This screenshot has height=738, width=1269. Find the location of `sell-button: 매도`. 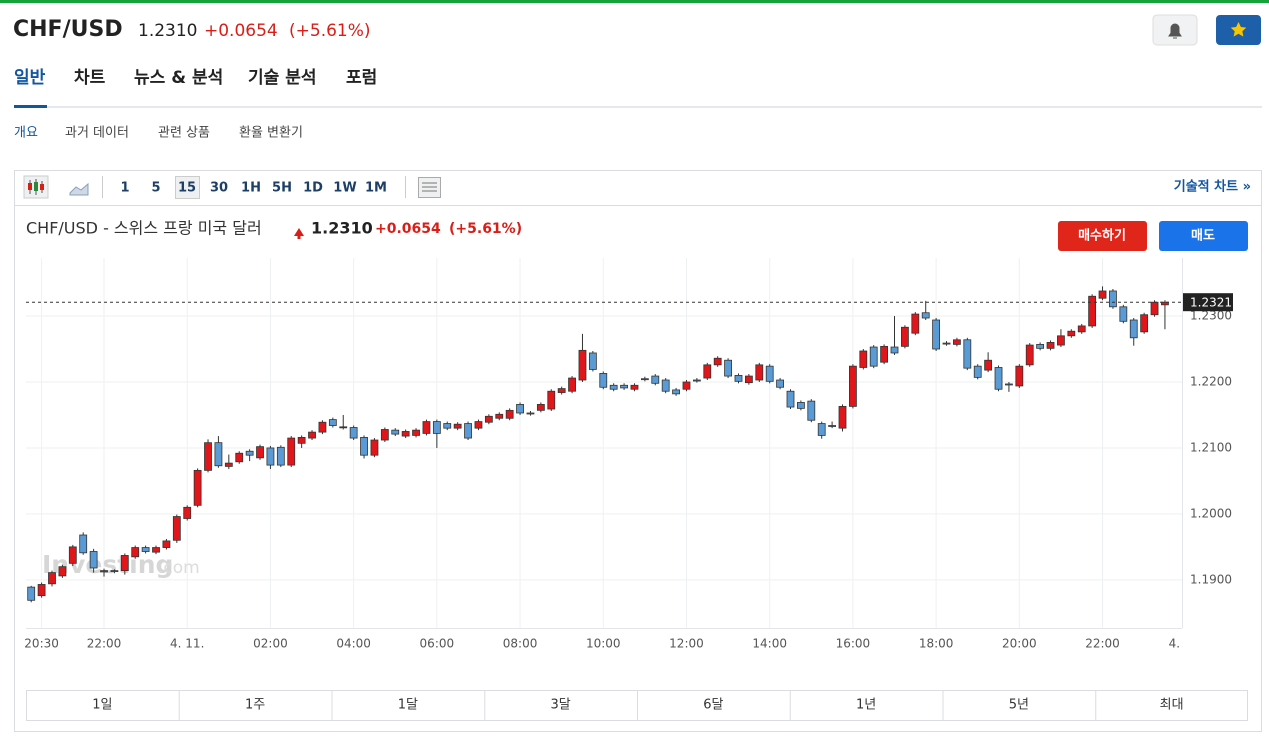

sell-button: 매도 is located at coordinates (1203, 236).